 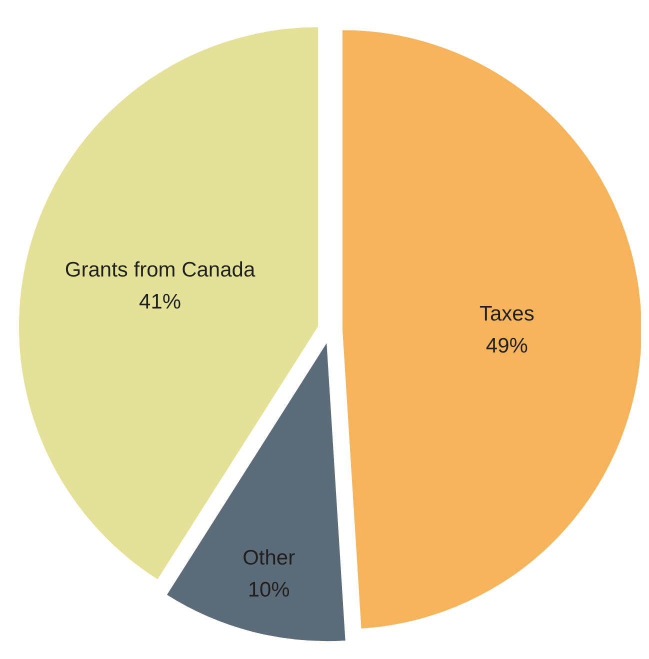 I want to click on slice-label: Grants from Canada, so click(x=160, y=270).